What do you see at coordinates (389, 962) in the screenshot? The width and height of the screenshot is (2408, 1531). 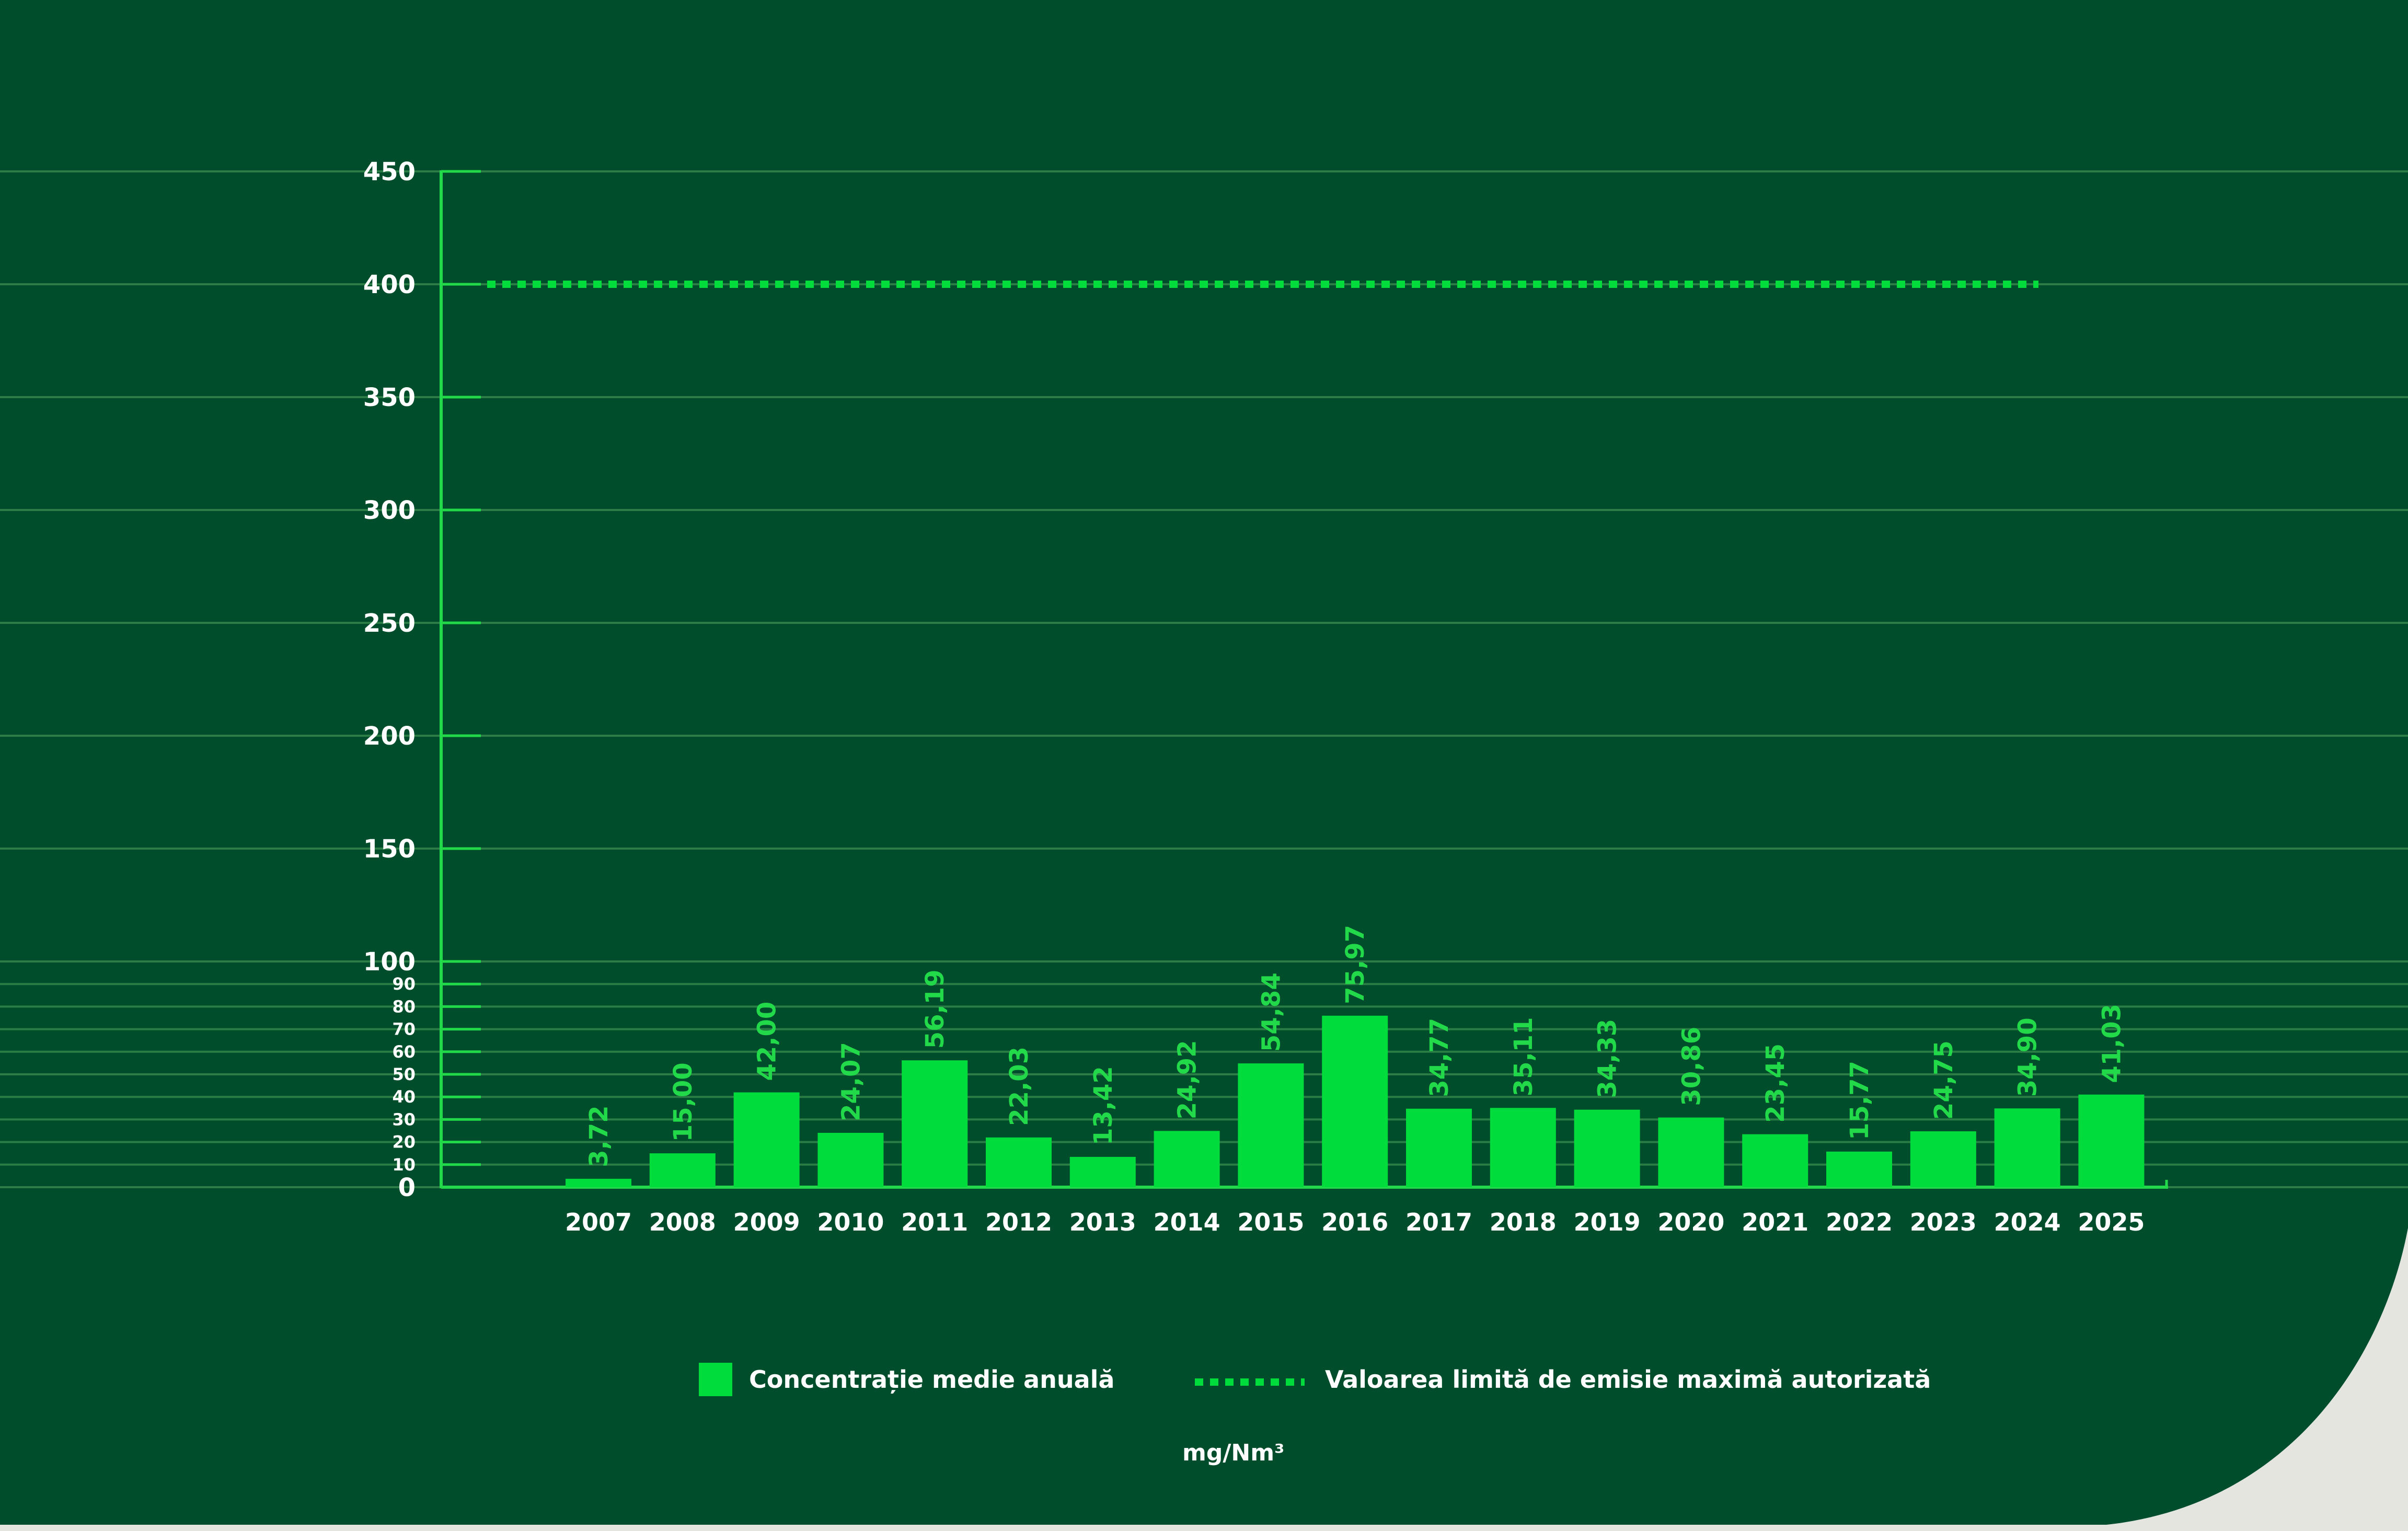 I see `y-tick-label: 100` at bounding box center [389, 962].